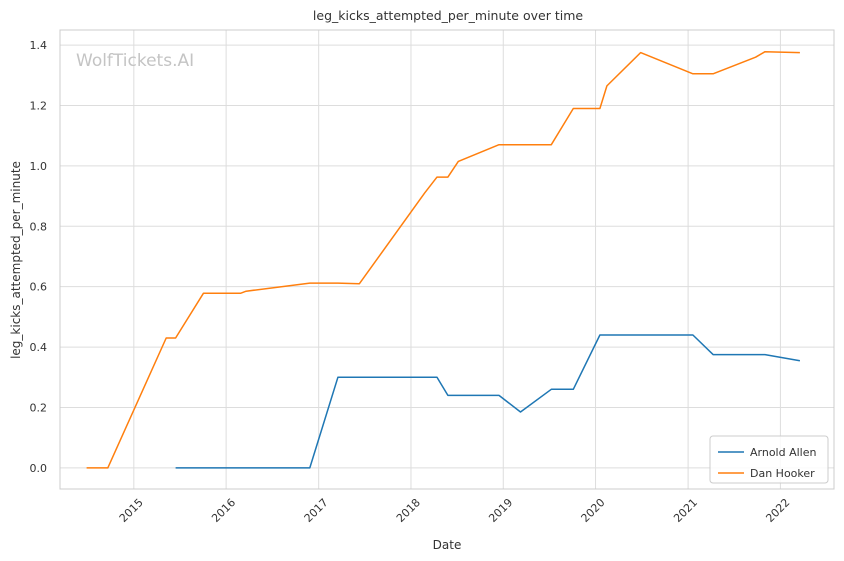 The image size is (844, 561). What do you see at coordinates (16, 260) in the screenshot?
I see `y-axis-label: leg_kicks_attempted_per_minute` at bounding box center [16, 260].